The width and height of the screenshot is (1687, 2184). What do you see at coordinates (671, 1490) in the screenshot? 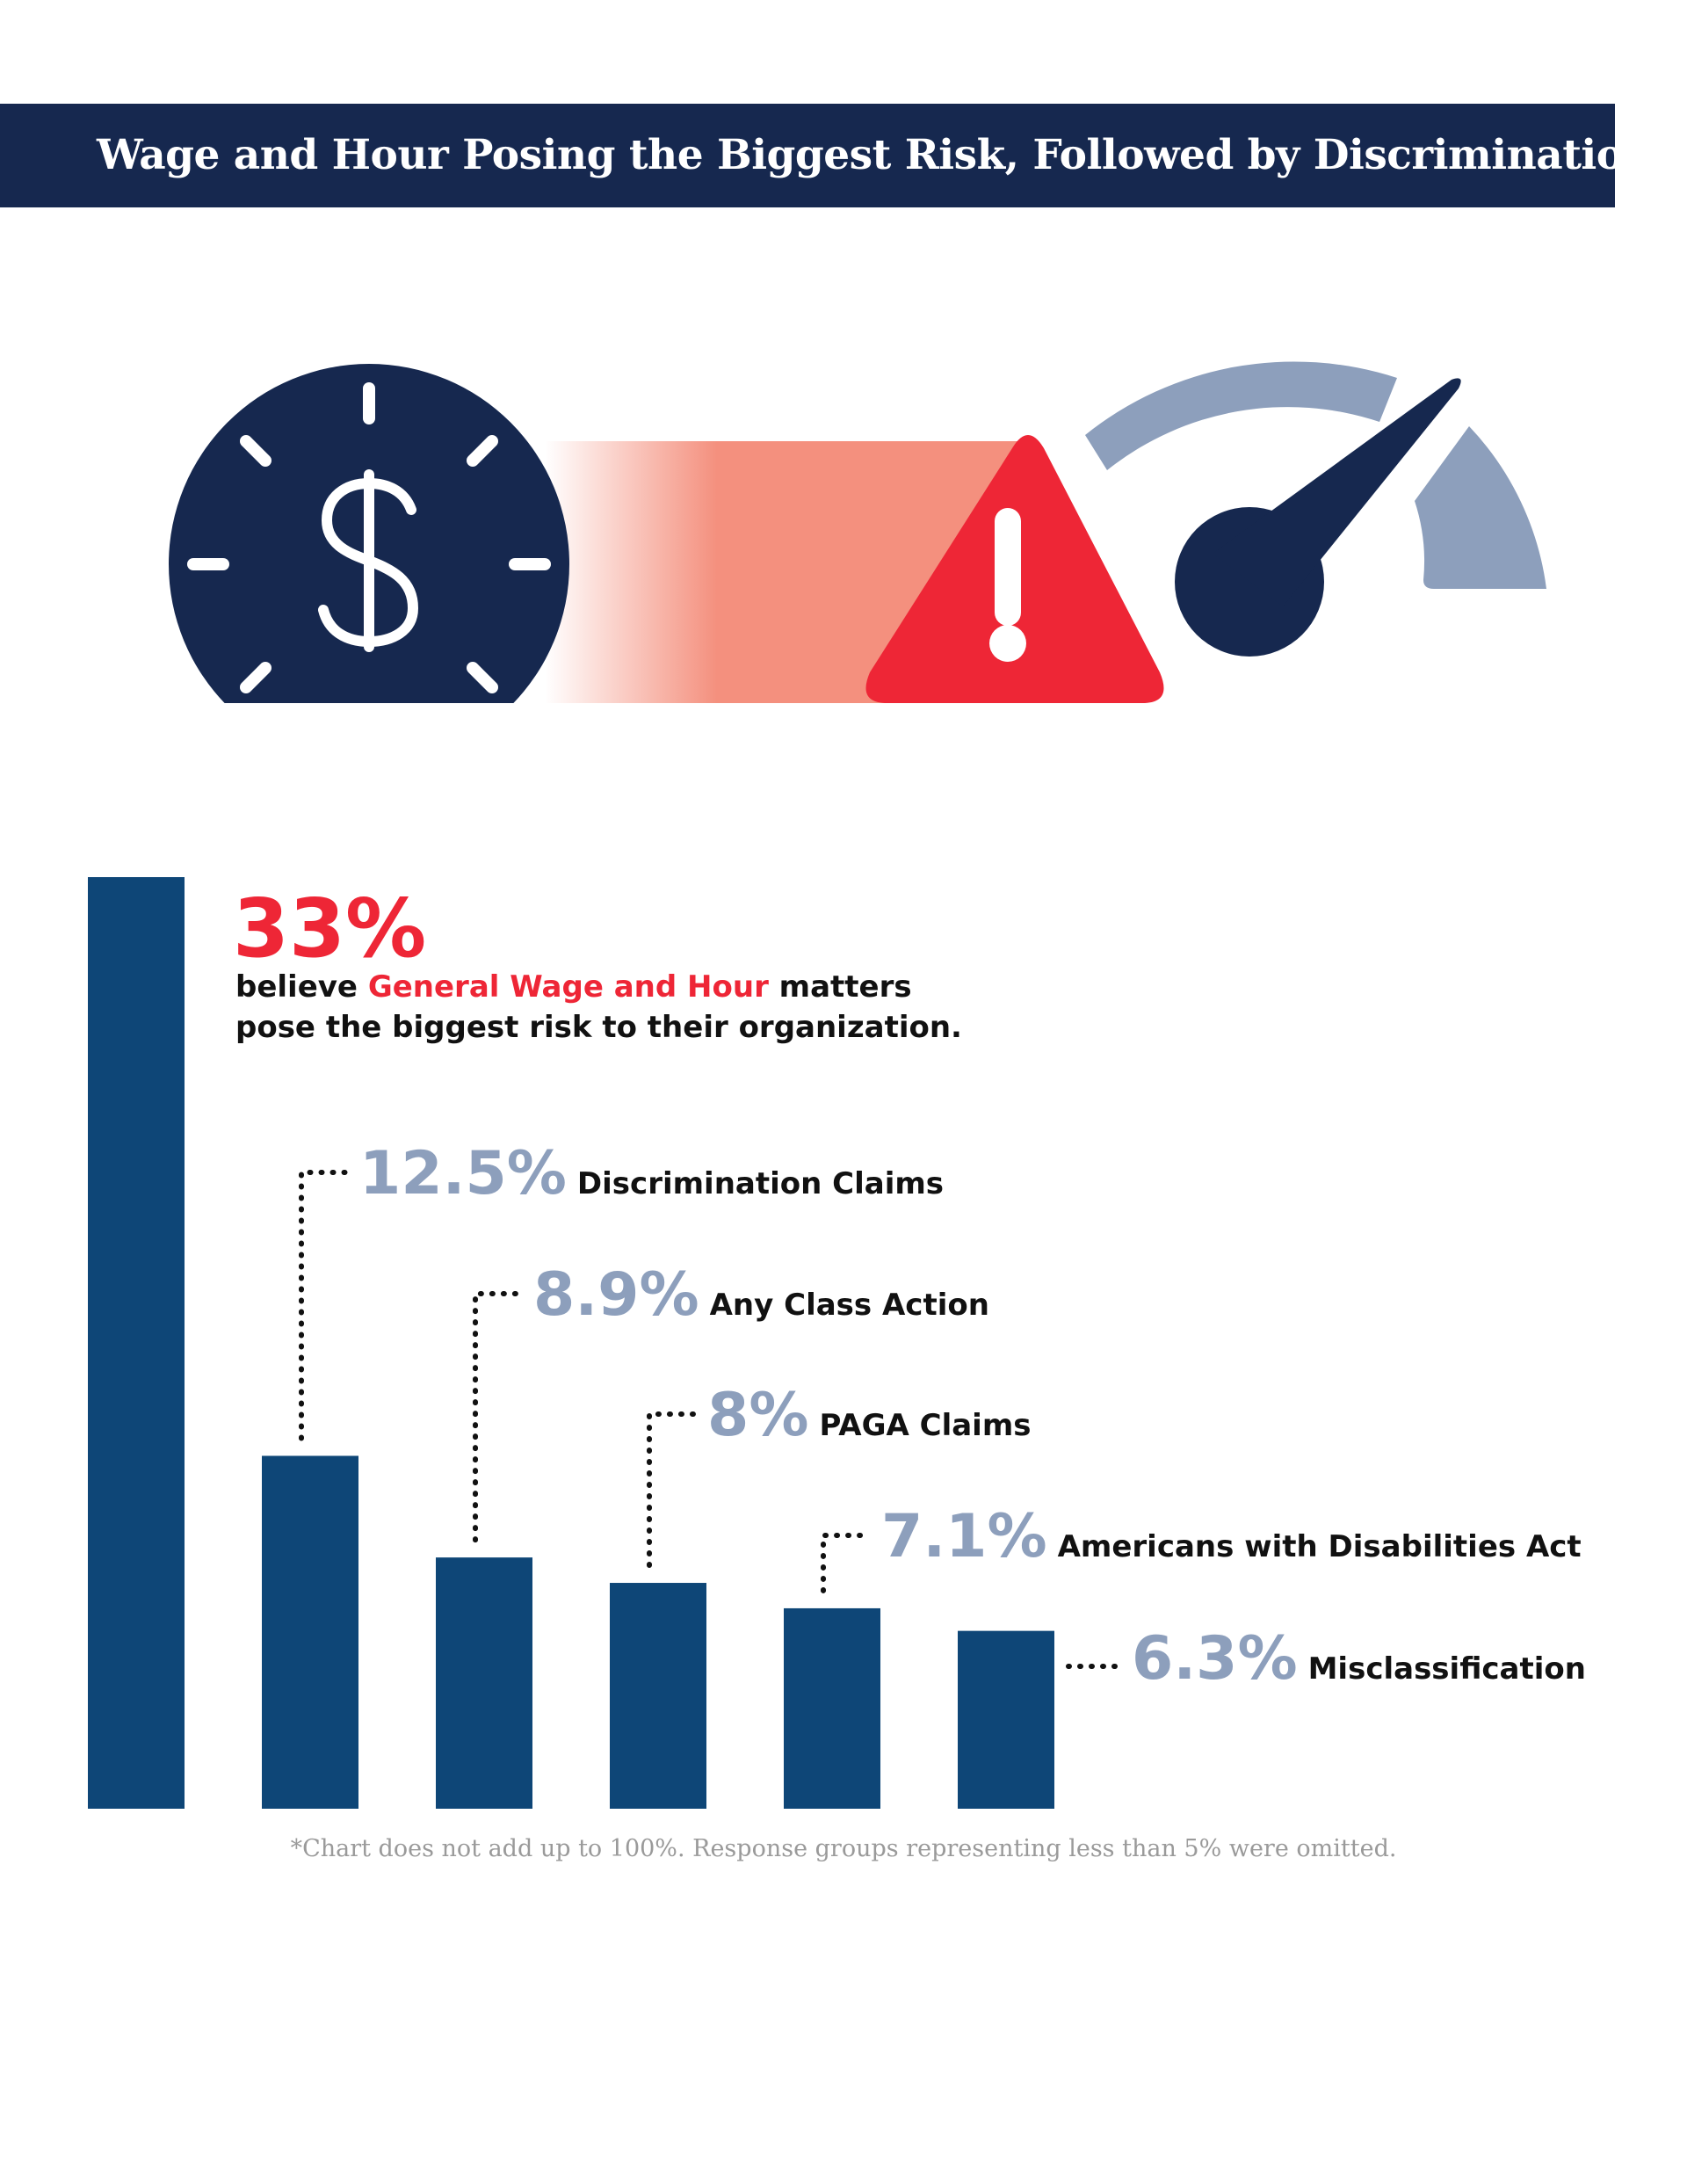
I see `leader-paga-claims` at bounding box center [671, 1490].